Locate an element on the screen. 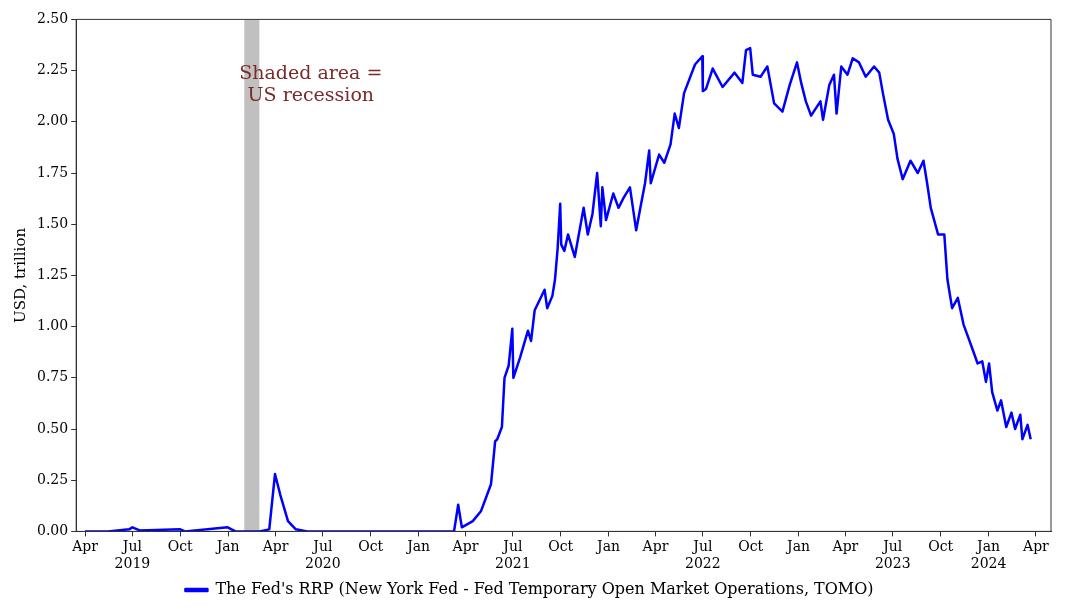  x-tick-label: Jul 2023 is located at coordinates (892, 555).